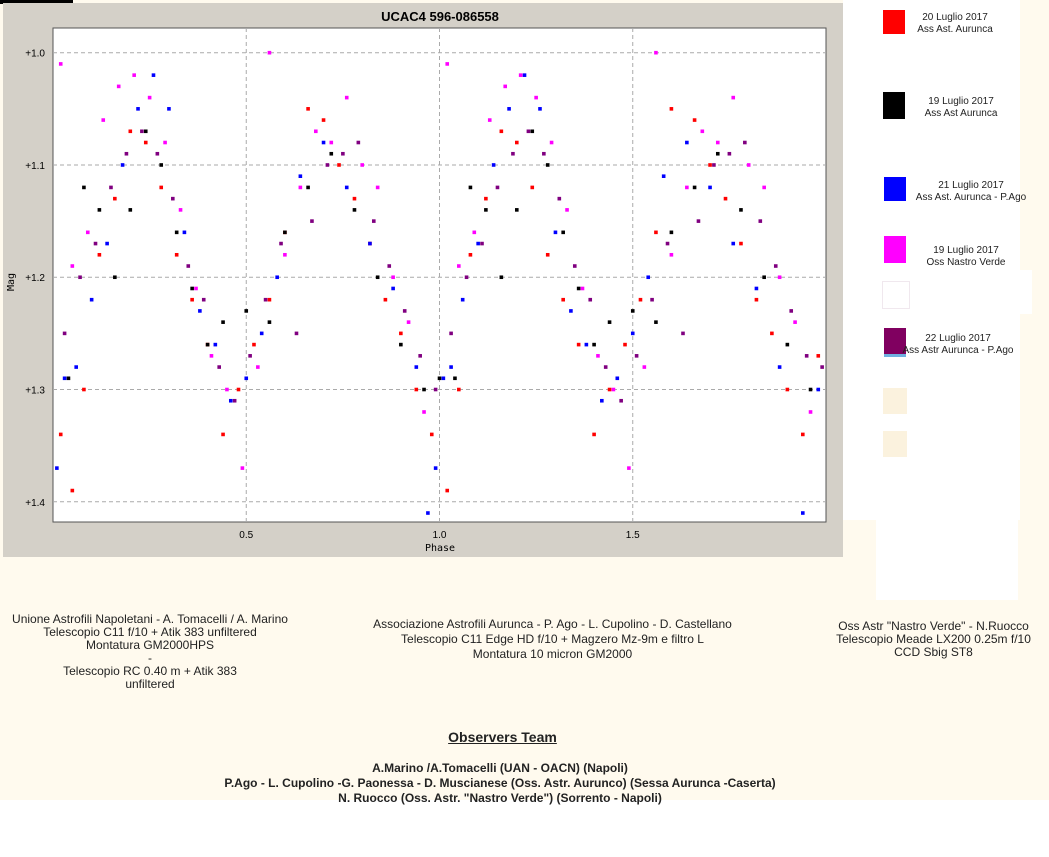 This screenshot has height=857, width=1049. What do you see at coordinates (896, 295) in the screenshot?
I see `legend-swatch-empty` at bounding box center [896, 295].